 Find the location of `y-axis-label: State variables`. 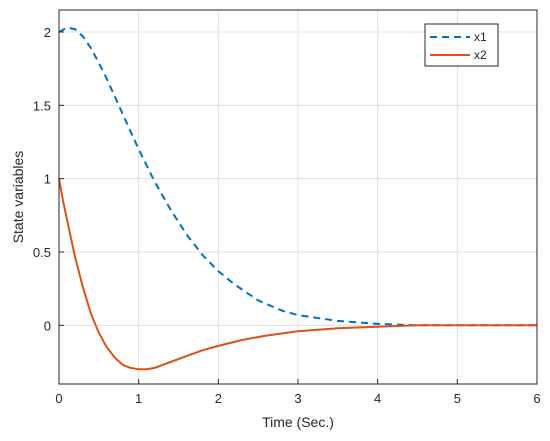

y-axis-label: State variables is located at coordinates (18, 197).